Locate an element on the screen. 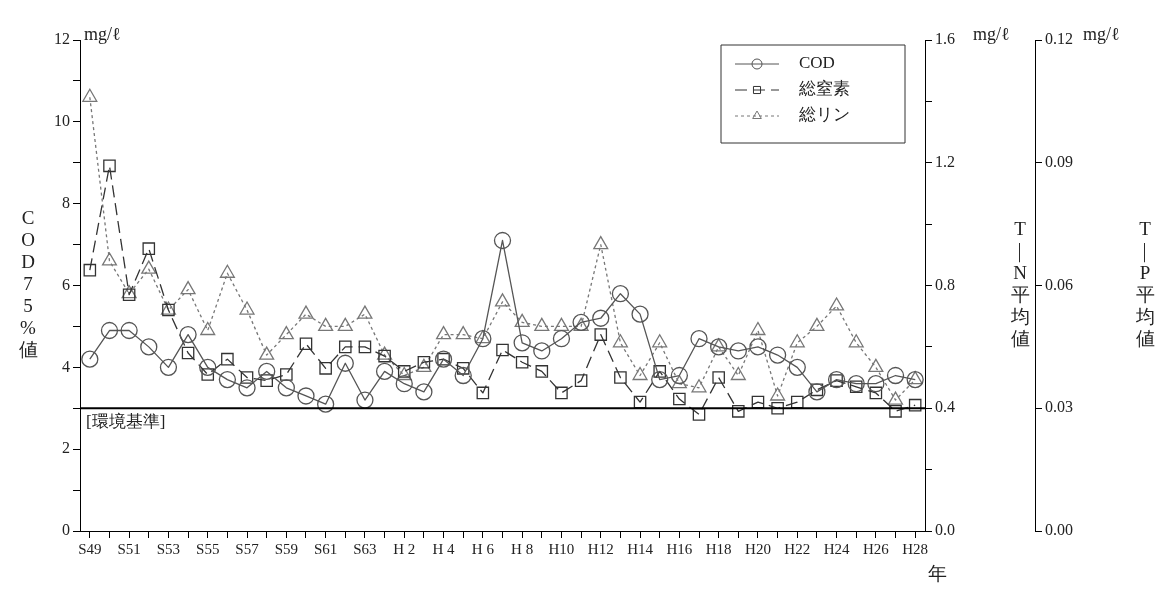 This screenshot has height=592, width=1175. y3-tick-label: 0.06 is located at coordinates (1059, 284).